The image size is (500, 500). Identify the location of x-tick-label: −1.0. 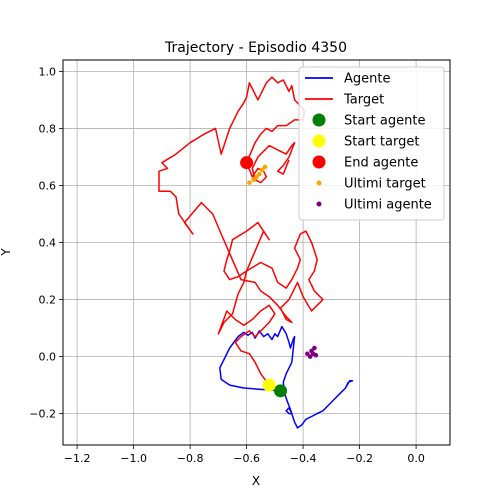
(133, 458).